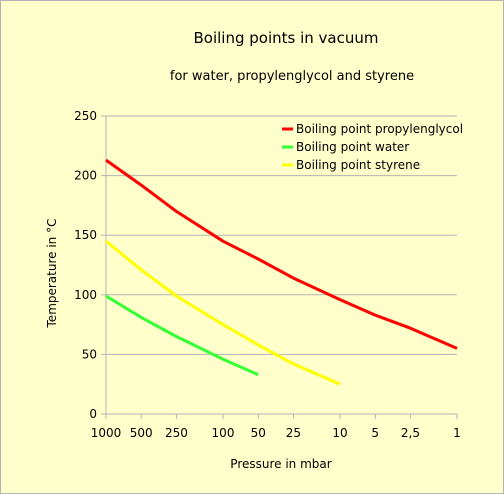 The image size is (504, 494). Describe the element at coordinates (339, 433) in the screenshot. I see `x-tick-label: 10` at that location.